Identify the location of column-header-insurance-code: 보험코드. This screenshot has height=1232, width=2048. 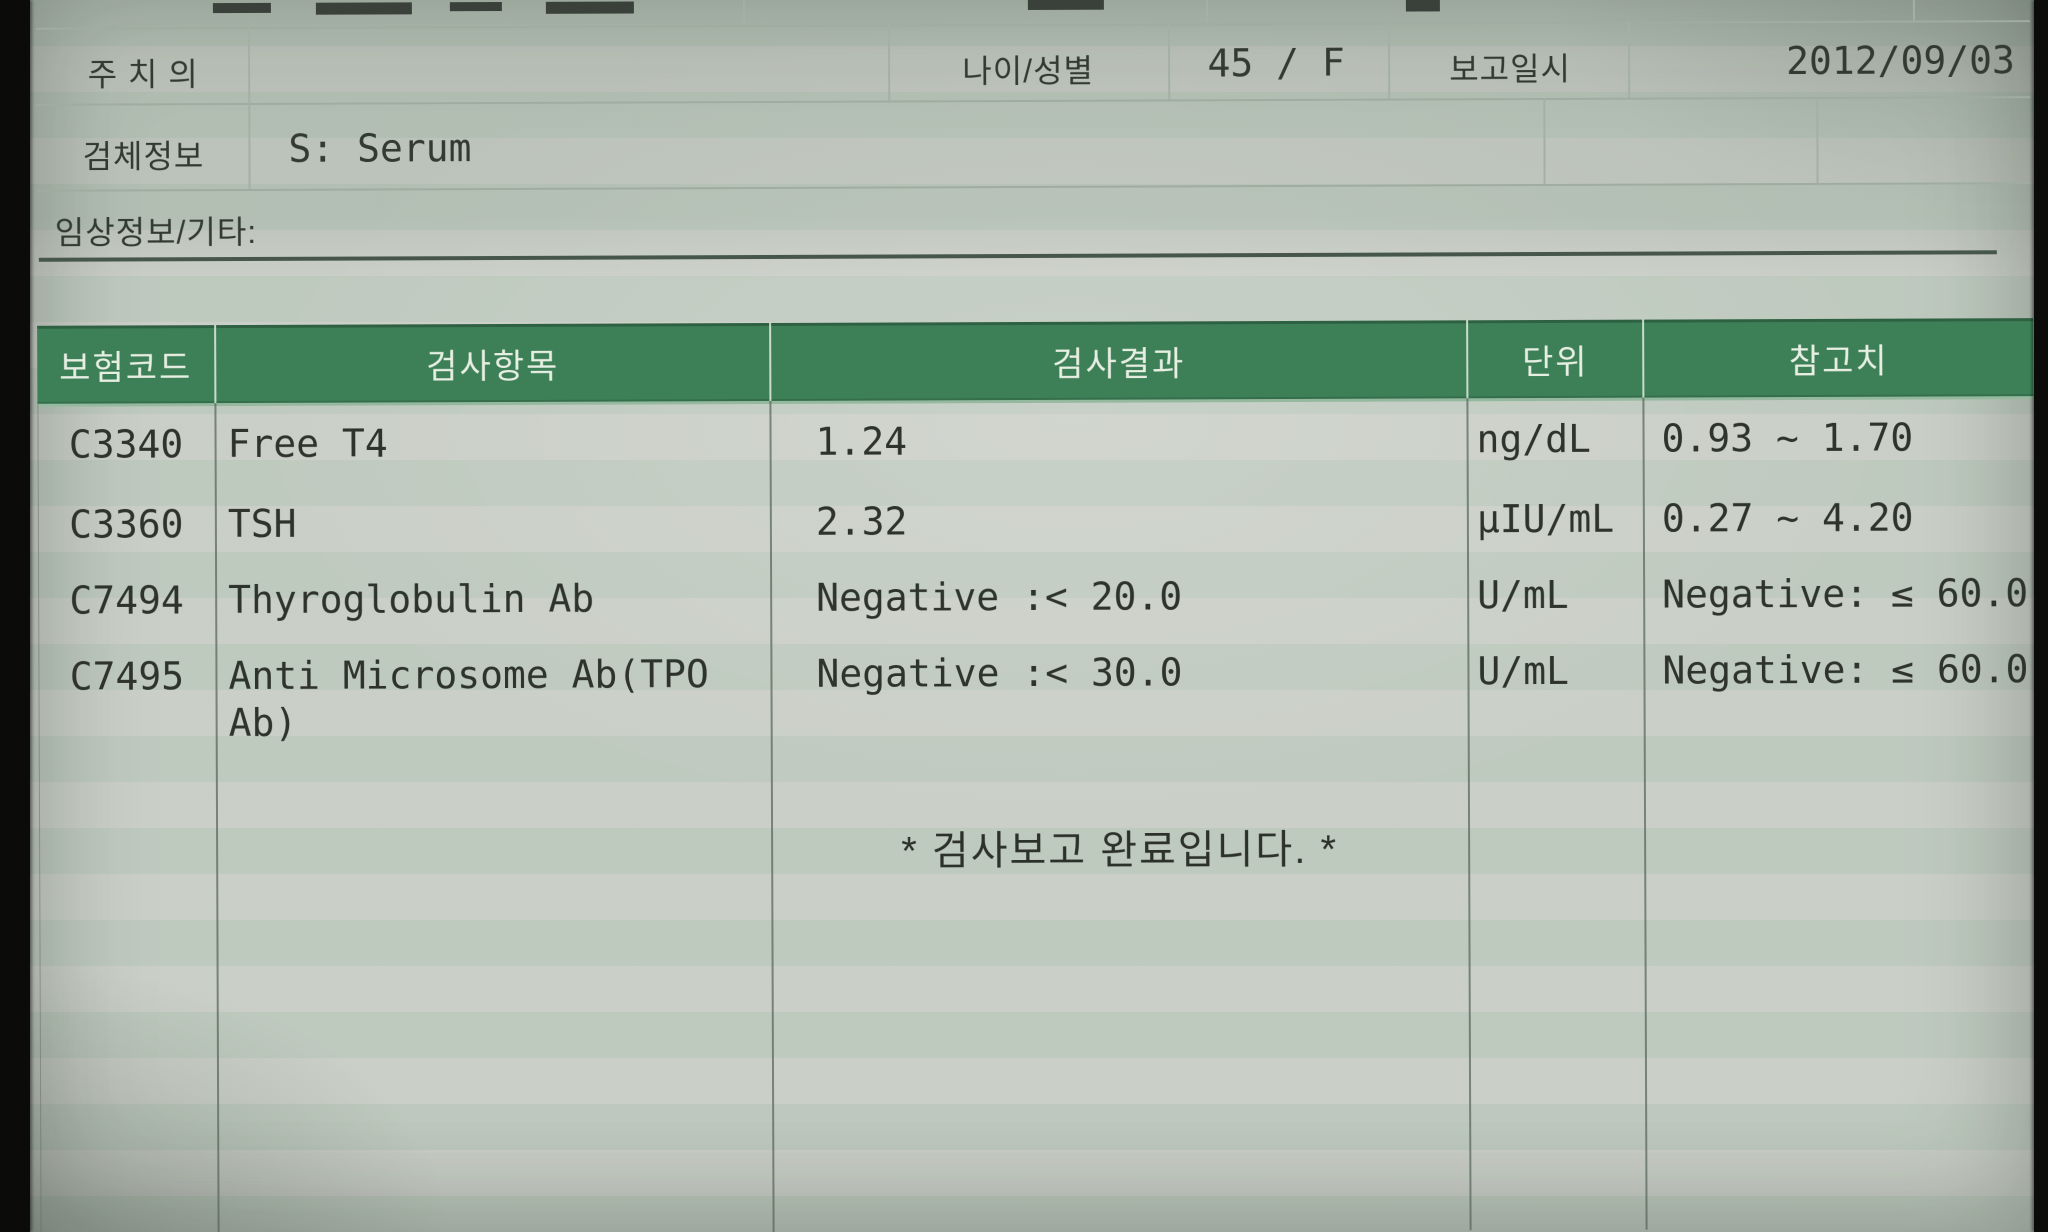
(126, 368).